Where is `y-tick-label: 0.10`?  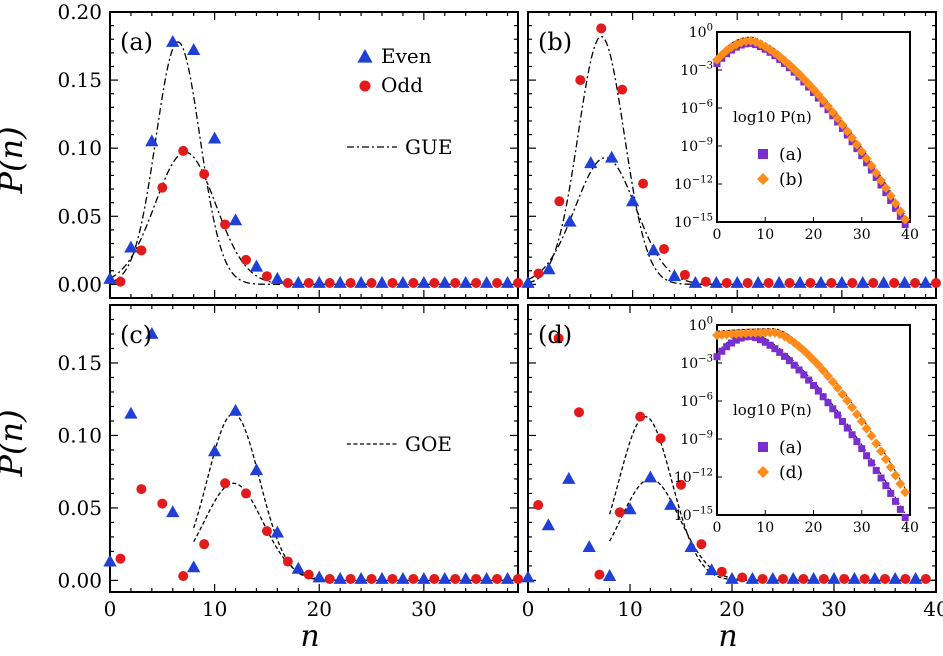 y-tick-label: 0.10 is located at coordinates (79, 435).